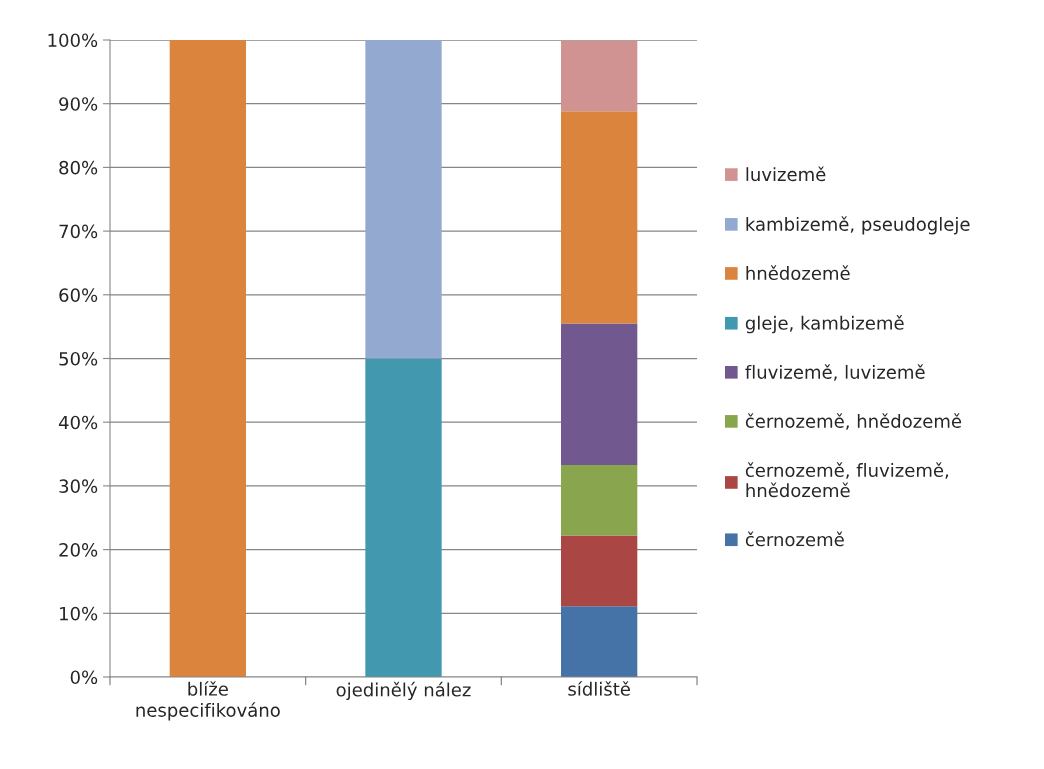 The image size is (1044, 769). What do you see at coordinates (78, 295) in the screenshot?
I see `y-tick-label: 60%` at bounding box center [78, 295].